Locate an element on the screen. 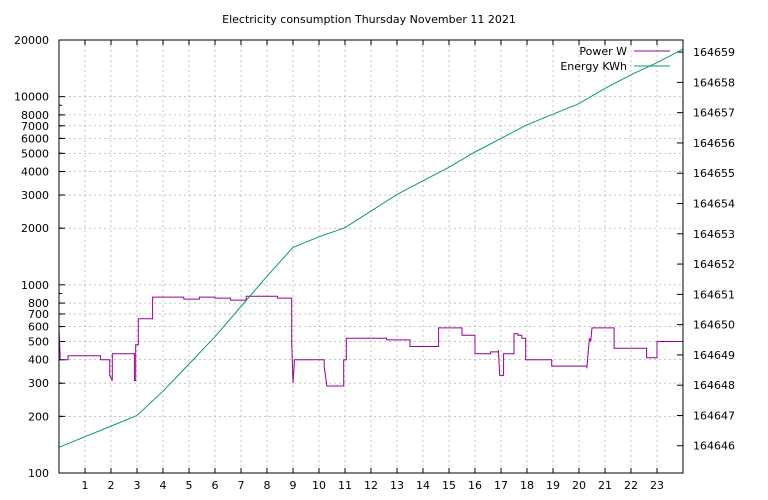  y-right-tick-label: 164656 is located at coordinates (714, 143).